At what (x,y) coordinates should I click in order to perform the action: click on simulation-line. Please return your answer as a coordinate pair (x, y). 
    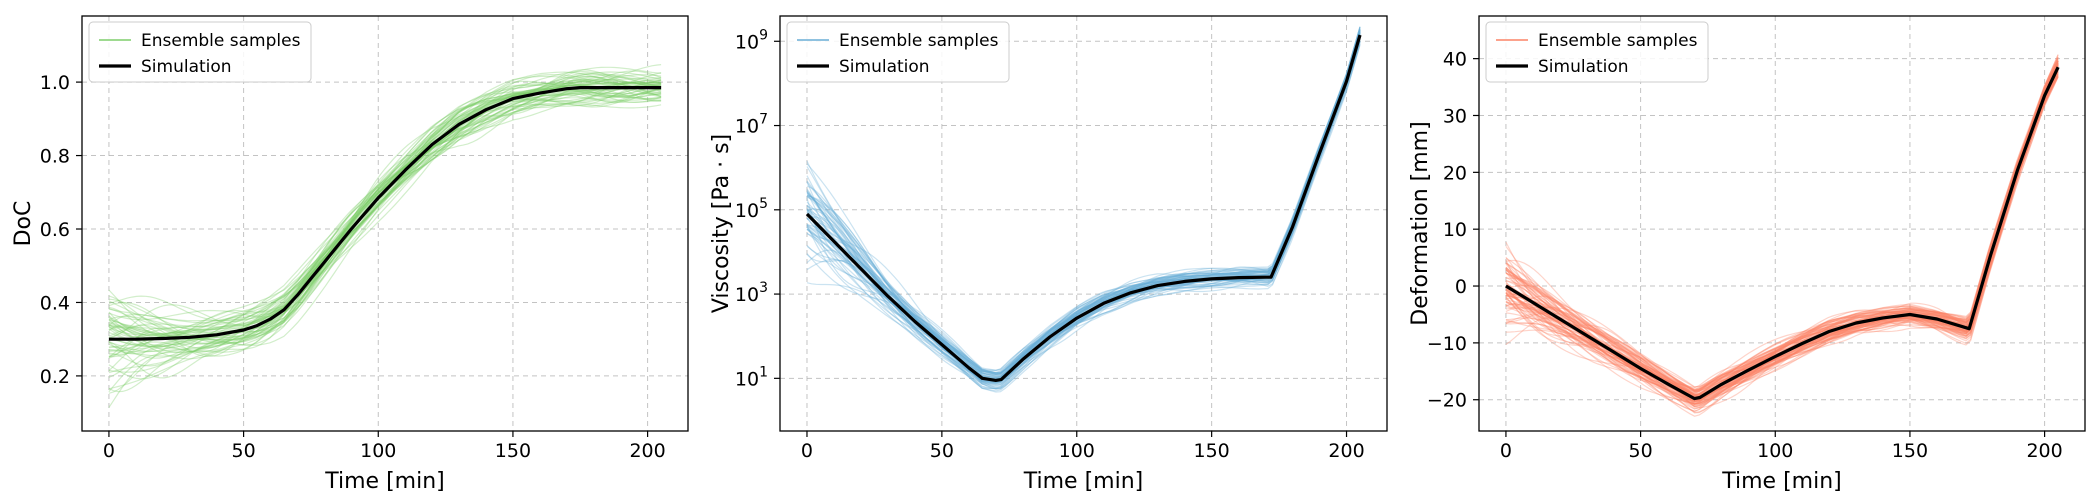
    Looking at the image, I should click on (385, 213).